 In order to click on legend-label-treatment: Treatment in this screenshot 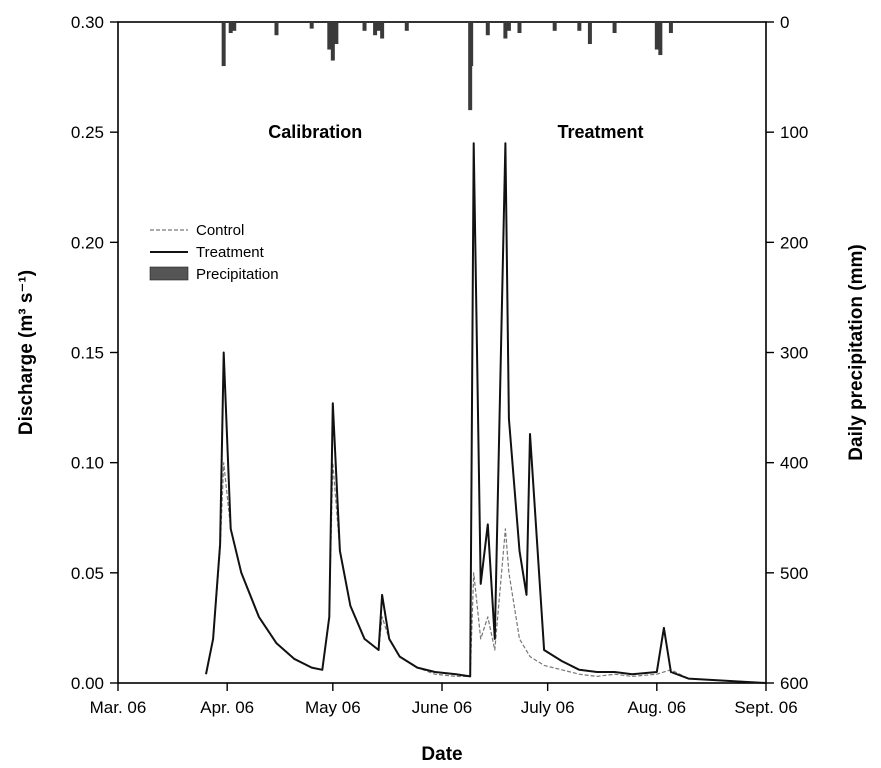, I will do `click(230, 252)`.